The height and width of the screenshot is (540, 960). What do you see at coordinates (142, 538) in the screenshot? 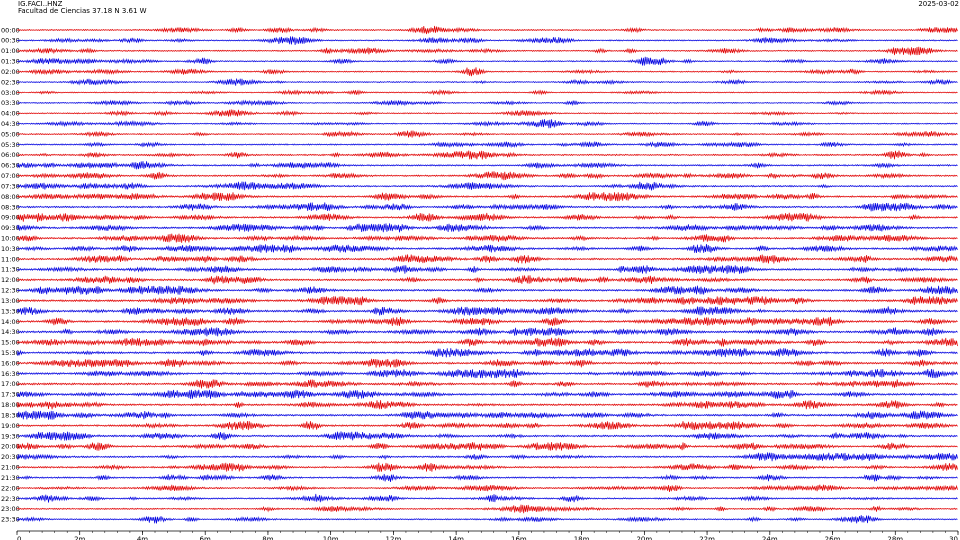
I see `x-tick-label: 4m` at bounding box center [142, 538].